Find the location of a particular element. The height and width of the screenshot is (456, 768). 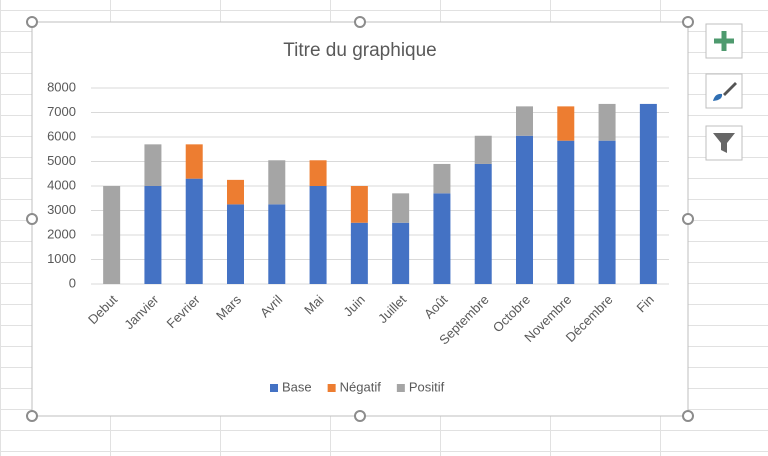

y-tick-label: 2000 is located at coordinates (61, 233).